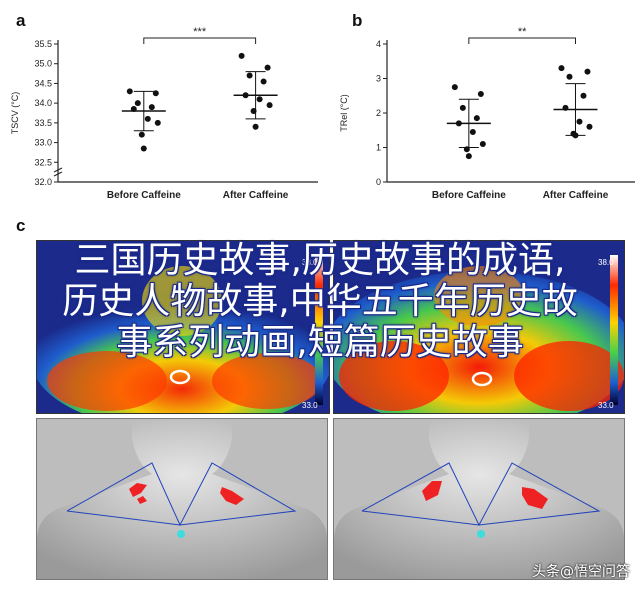 The width and height of the screenshot is (640, 591). I want to click on thermal-image-before, so click(183, 327).